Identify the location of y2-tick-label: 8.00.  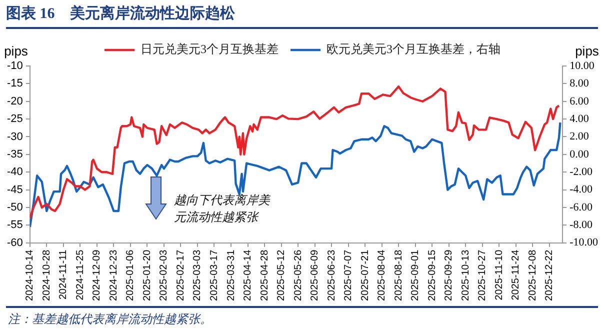
(580, 84).